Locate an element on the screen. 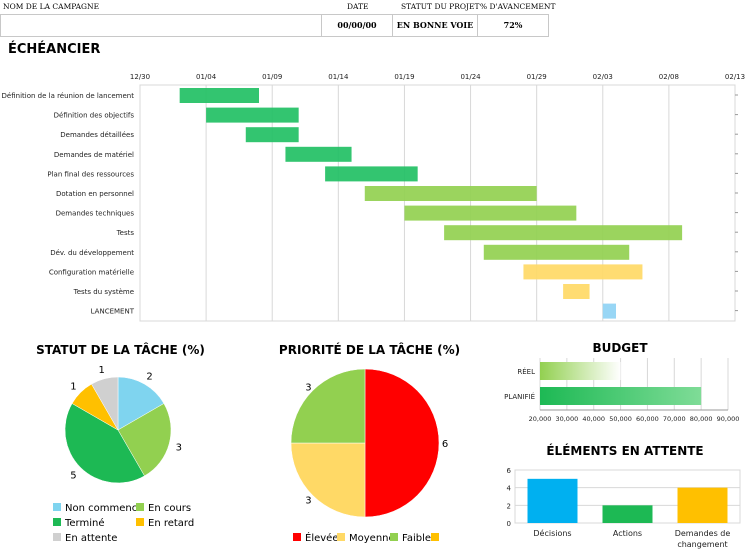 The image size is (749, 551). legend-label: Faible is located at coordinates (417, 538).